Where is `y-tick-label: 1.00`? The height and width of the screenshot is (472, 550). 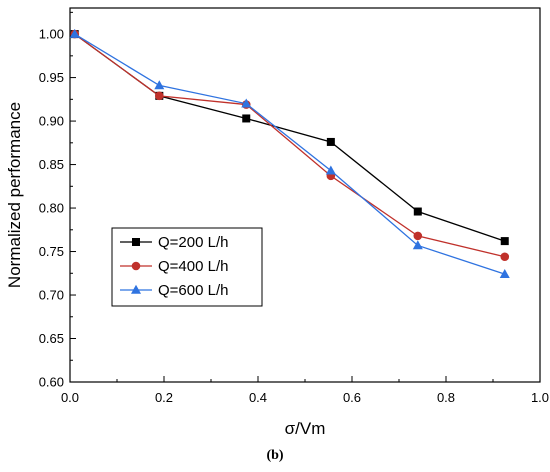 y-tick-label: 1.00 is located at coordinates (51, 34).